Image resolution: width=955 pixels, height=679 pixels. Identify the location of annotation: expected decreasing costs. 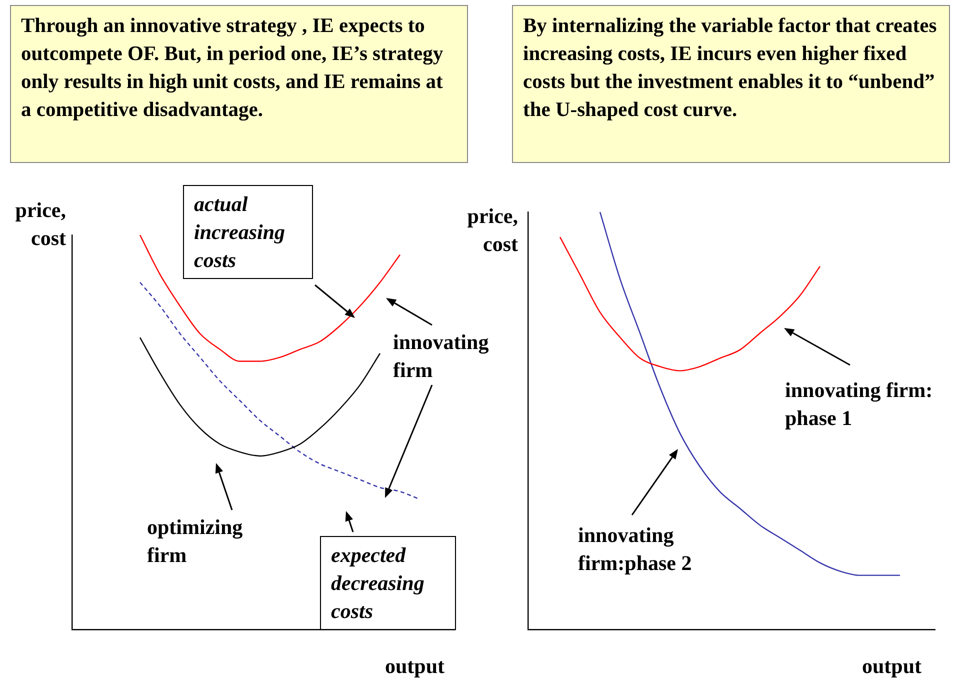
(388, 583).